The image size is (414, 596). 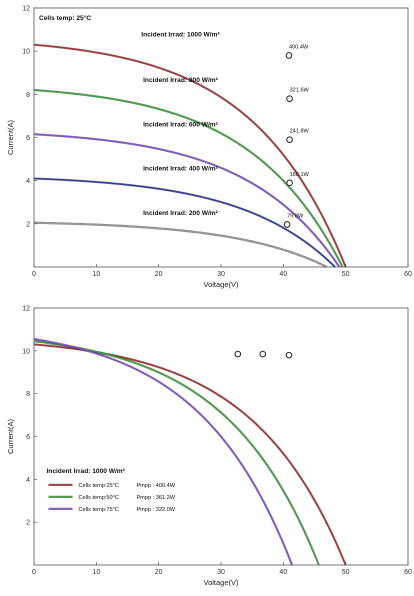 I want to click on mpp-power-label-2: 321.6W, so click(x=300, y=91).